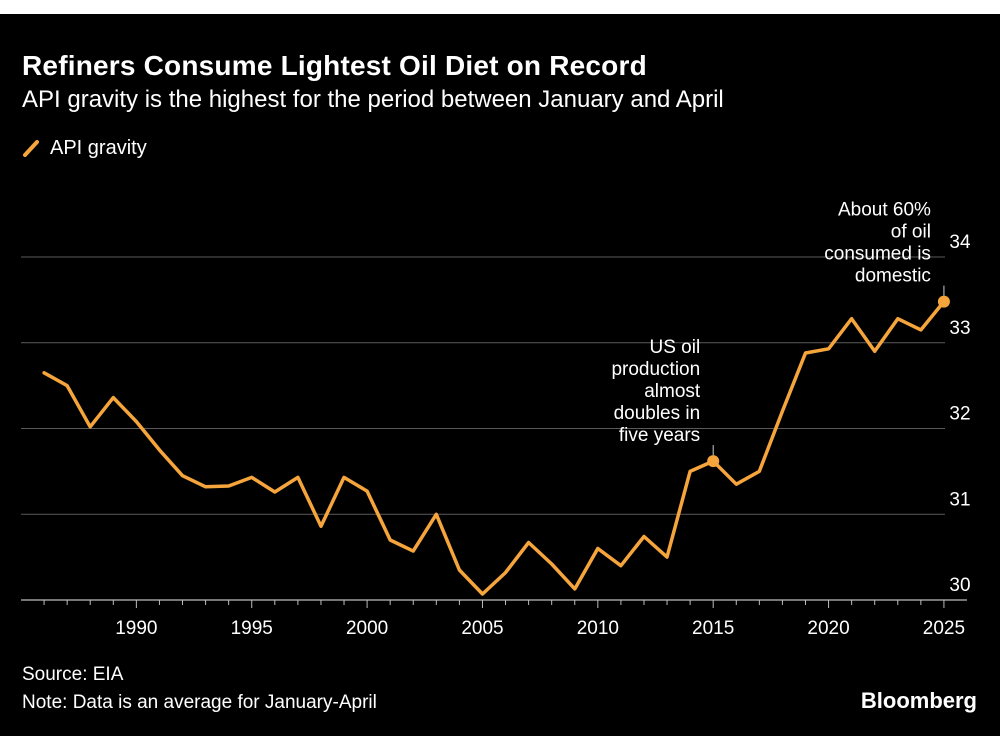 This screenshot has height=750, width=1000. What do you see at coordinates (598, 628) in the screenshot?
I see `x-tick-label-2010: 2010` at bounding box center [598, 628].